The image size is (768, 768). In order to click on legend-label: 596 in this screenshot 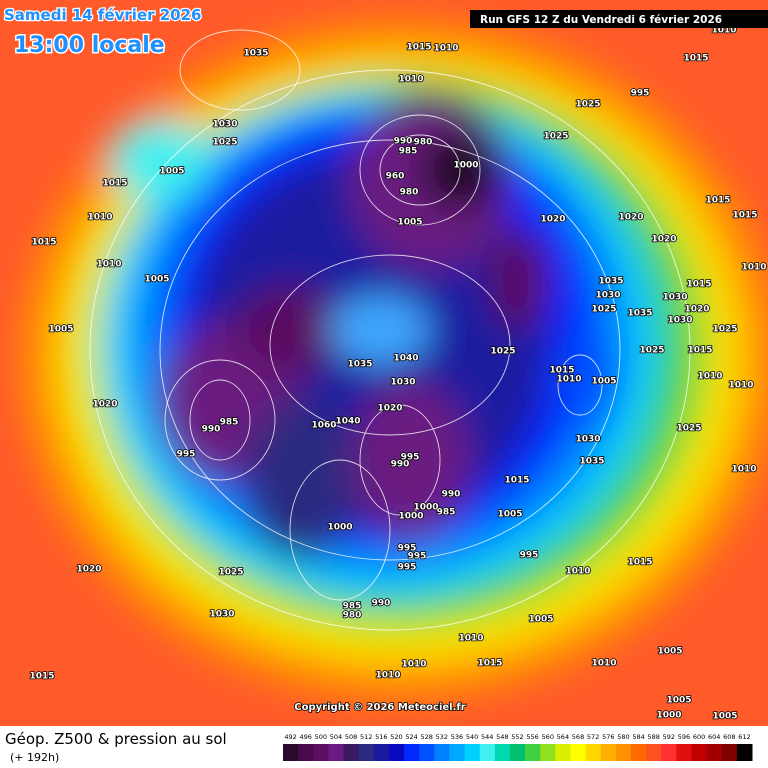, I will do `click(684, 737)`.